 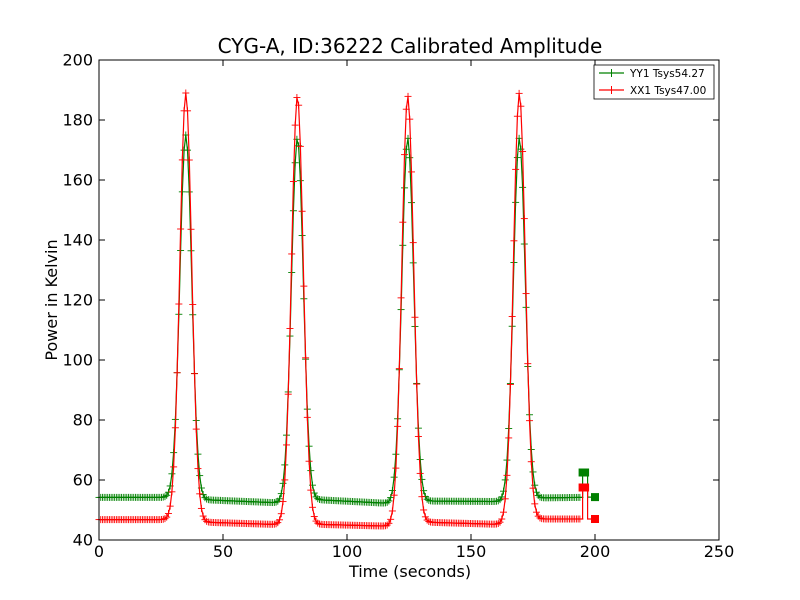 I want to click on y-tick-label: 80, so click(x=83, y=420).